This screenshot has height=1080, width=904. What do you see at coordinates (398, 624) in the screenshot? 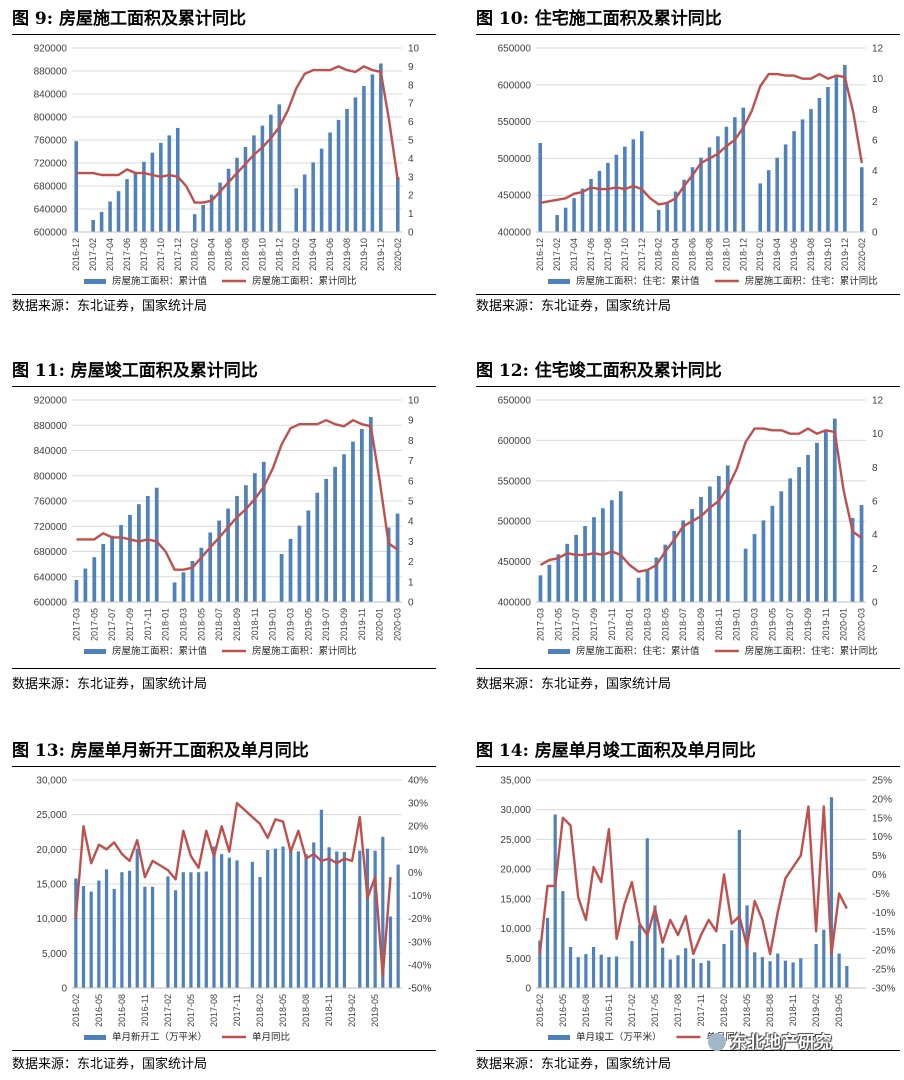
I see `x-tick-label: 2020-03` at bounding box center [398, 624].